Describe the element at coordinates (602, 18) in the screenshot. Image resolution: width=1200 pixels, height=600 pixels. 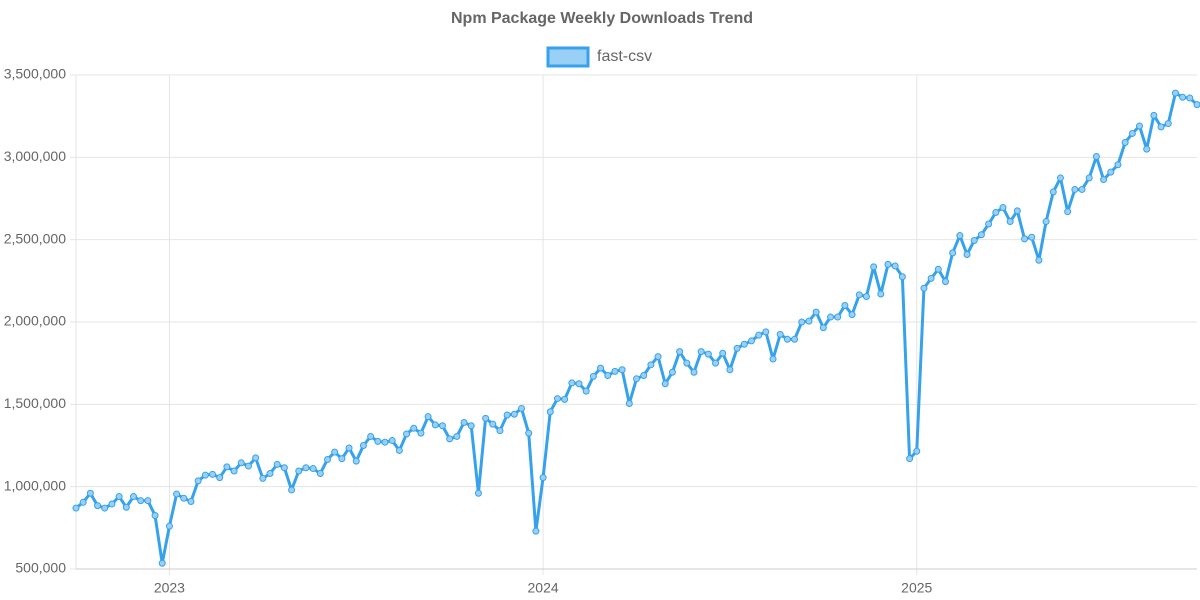
I see `chart-title: Npm Package Weekly Downloads Trend` at that location.